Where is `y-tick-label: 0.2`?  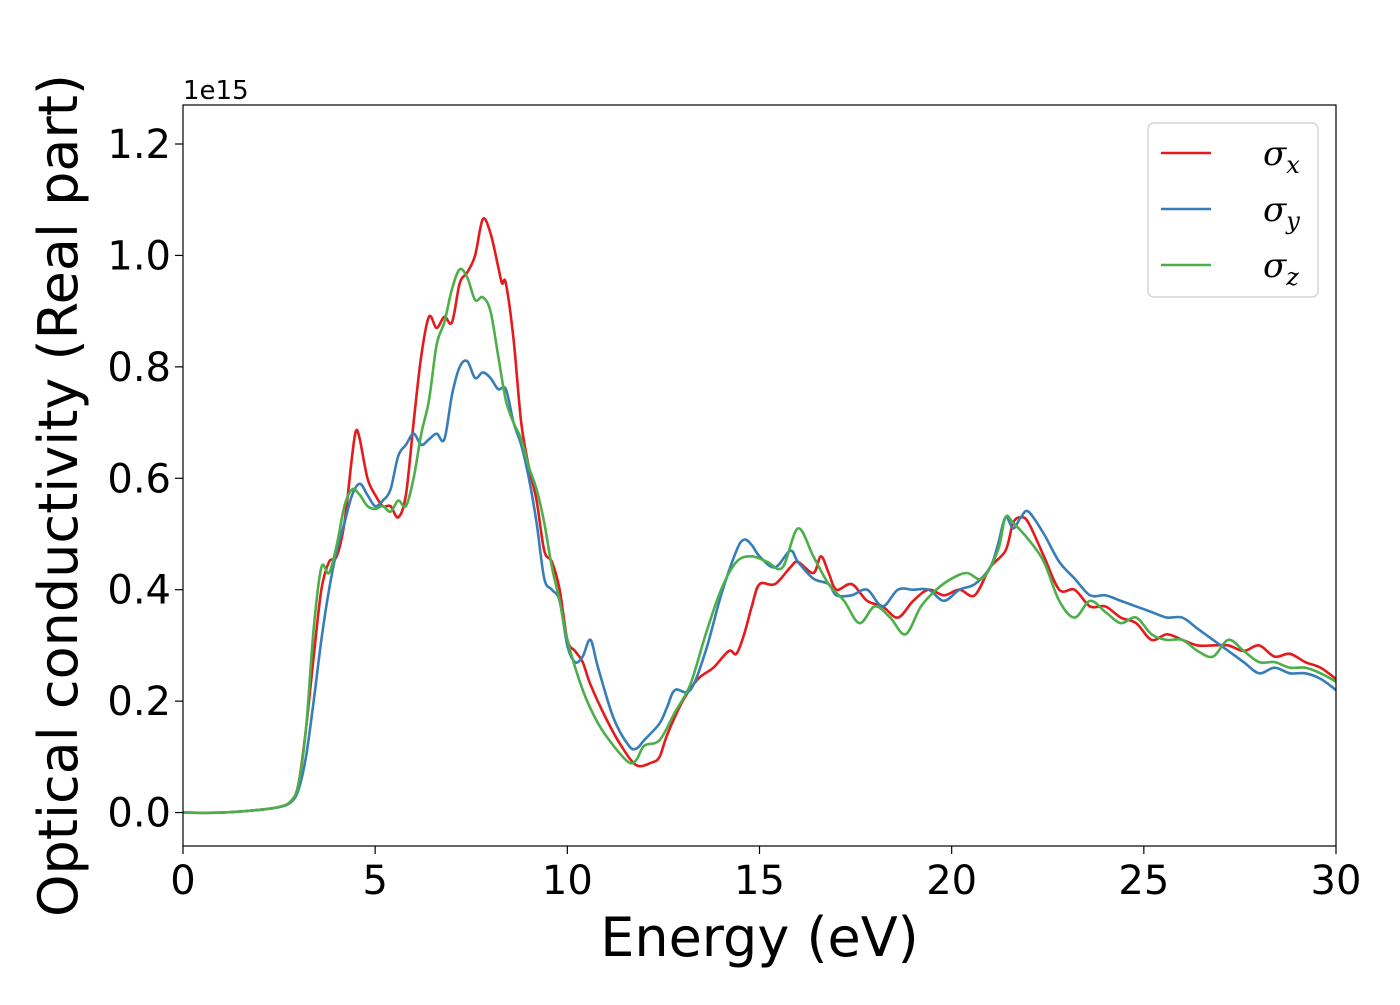 y-tick-label: 0.2 is located at coordinates (139, 702).